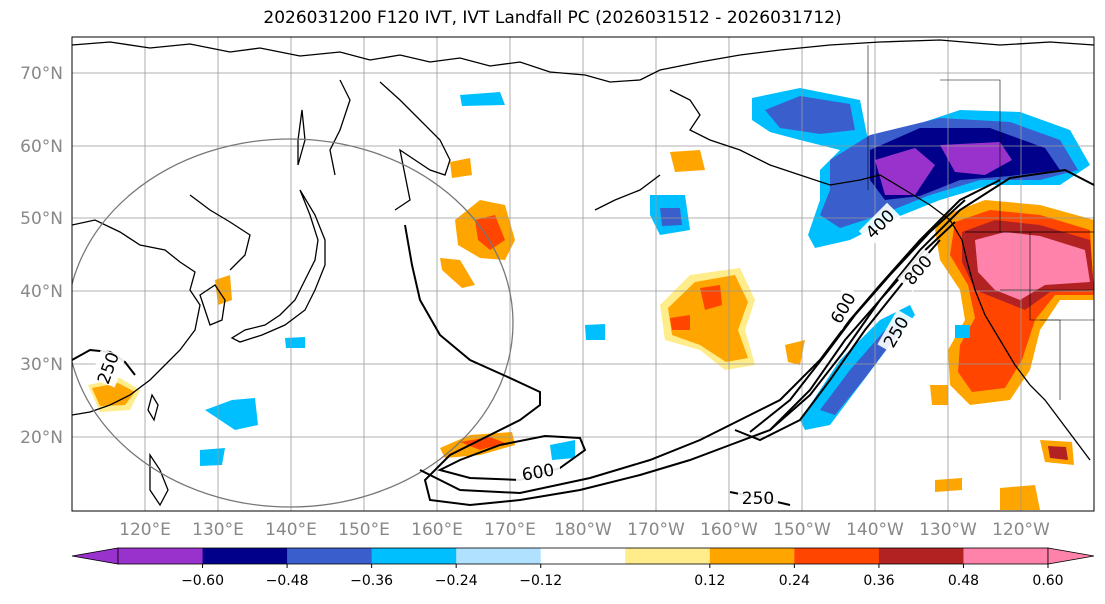 The image size is (1105, 604). Describe the element at coordinates (671, 217) in the screenshot. I see `negative-region-aleutian-core` at that location.